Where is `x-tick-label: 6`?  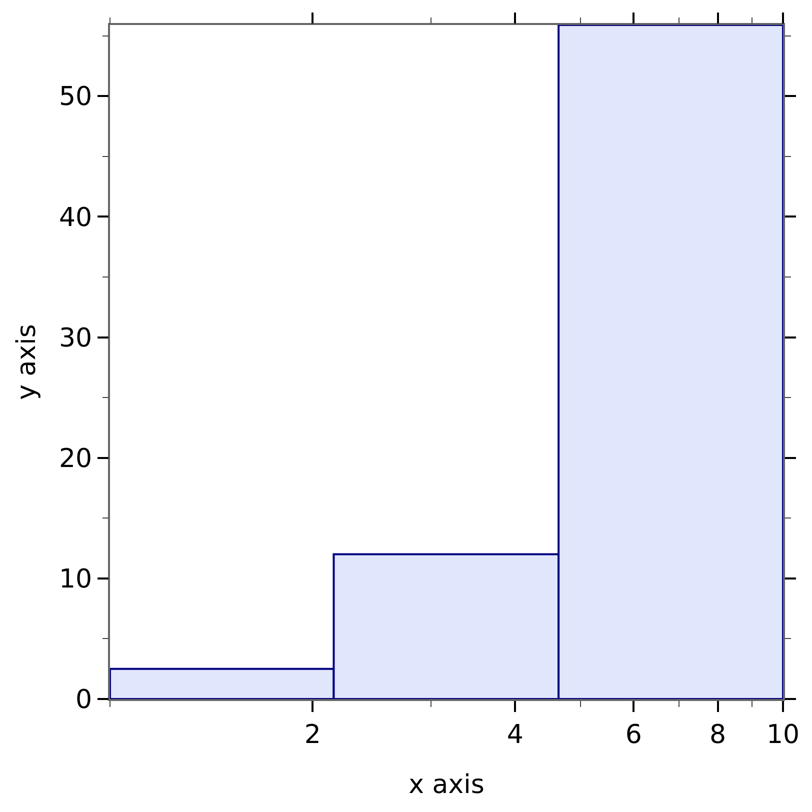
x-tick-label: 6 is located at coordinates (633, 735).